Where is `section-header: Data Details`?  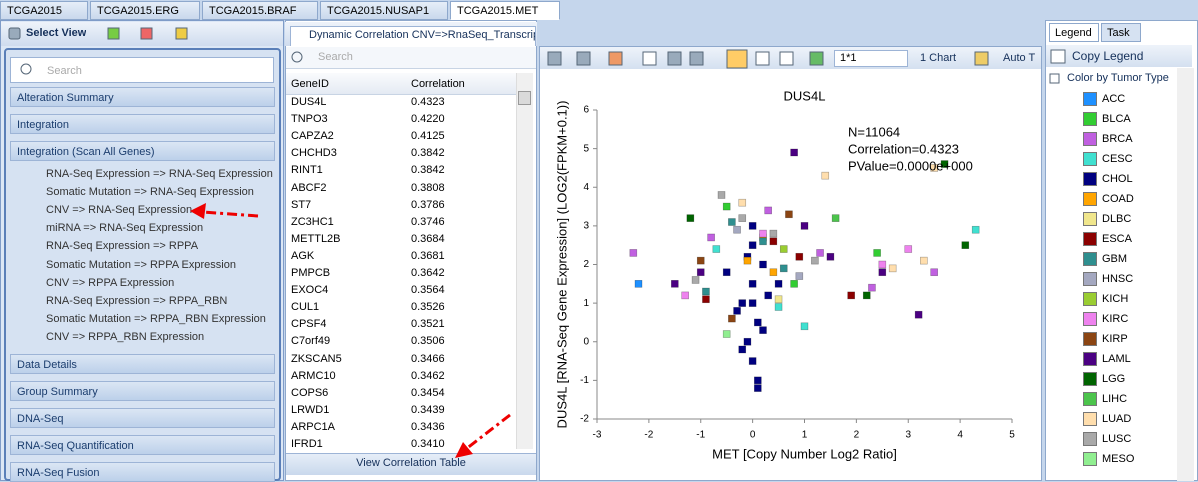 section-header: Data Details is located at coordinates (142, 364).